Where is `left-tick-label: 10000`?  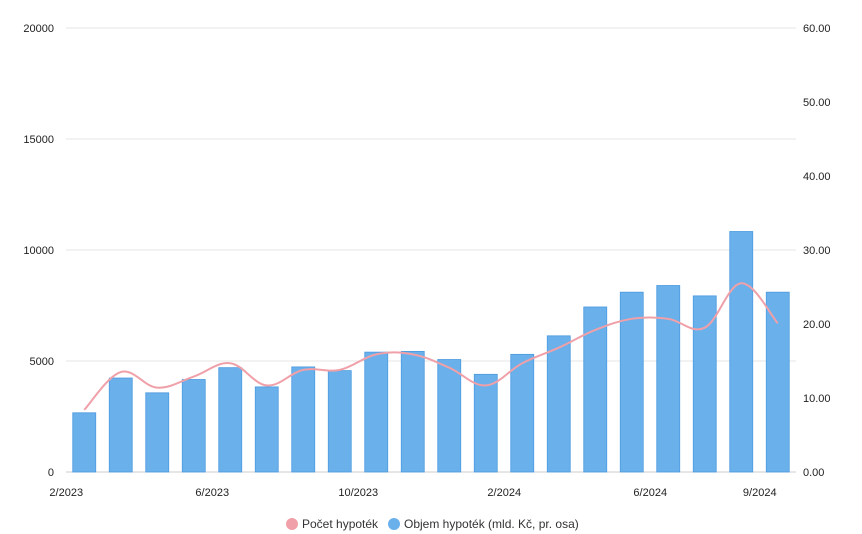
left-tick-label: 10000 is located at coordinates (38, 251).